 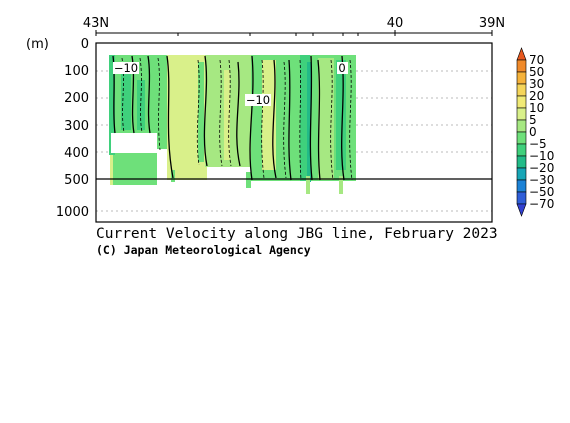 I want to click on colorbar-label: −5, so click(x=538, y=144).